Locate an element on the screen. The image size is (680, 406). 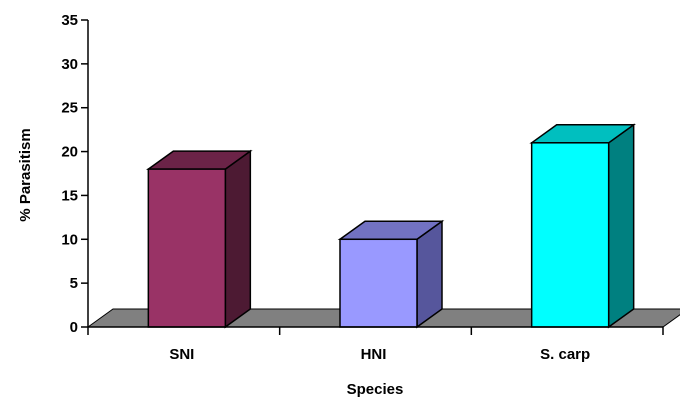
y-tick-label: 30 is located at coordinates (69, 64).